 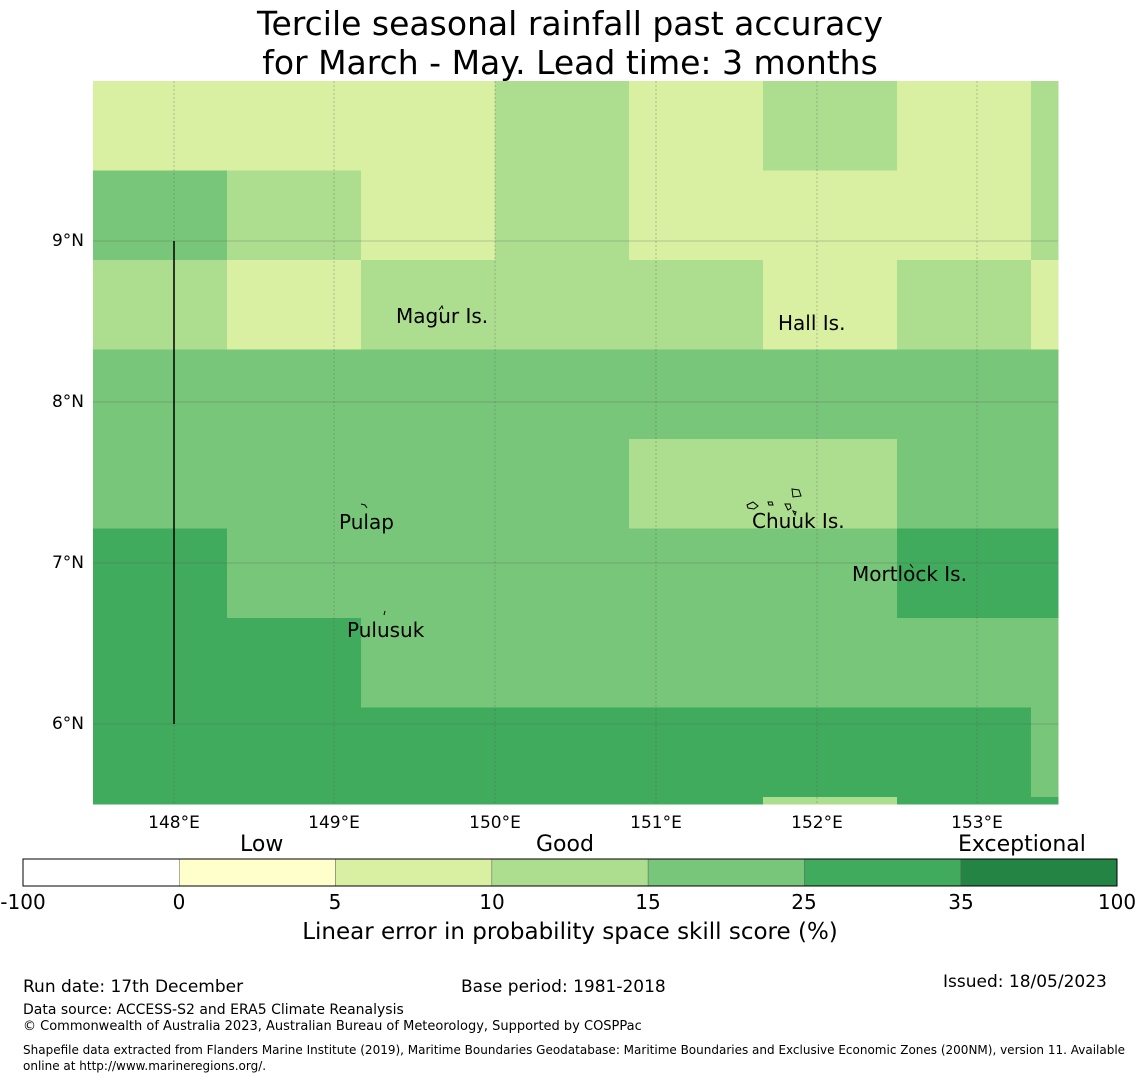 I want to click on lon-label-150e: 150°E, so click(x=495, y=823).